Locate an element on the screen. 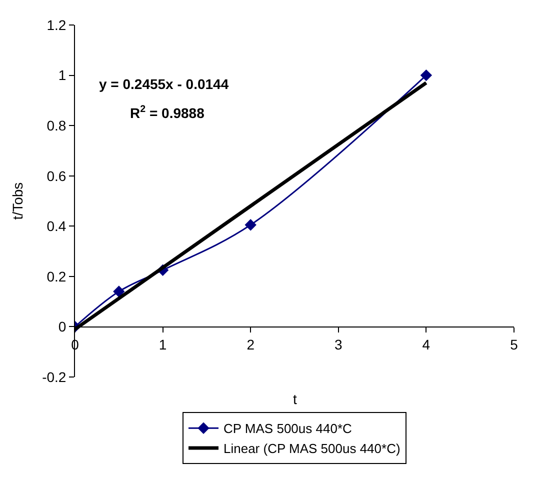  y-tick-label: 0 is located at coordinates (62, 326).